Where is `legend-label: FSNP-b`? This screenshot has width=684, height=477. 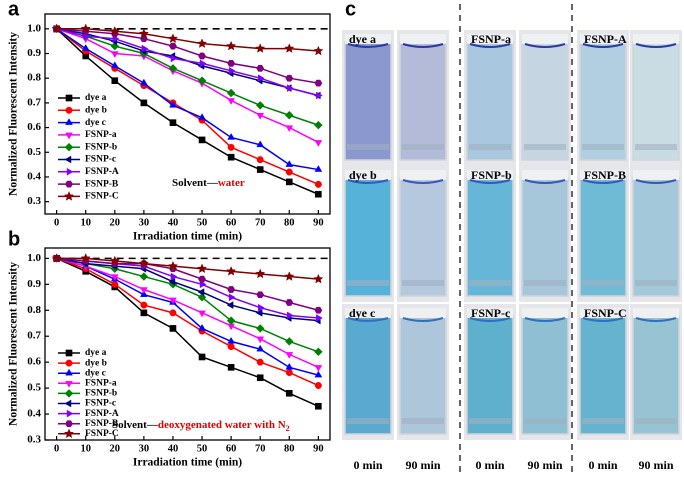
legend-label: FSNP-b is located at coordinates (101, 147).